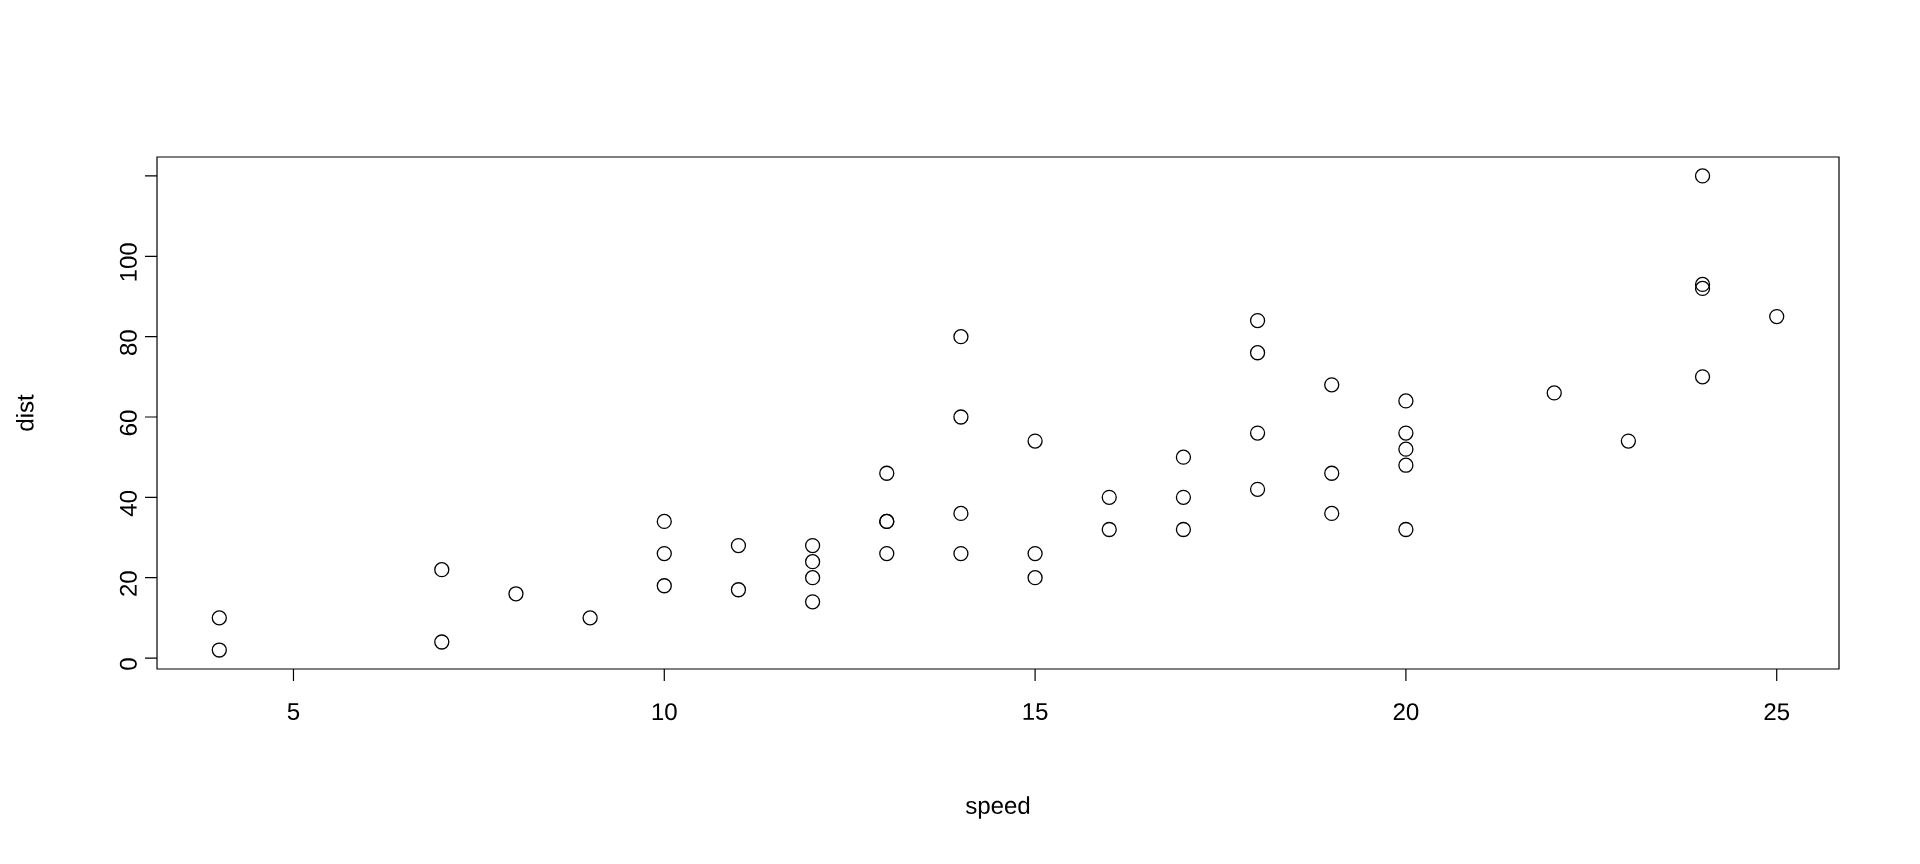  Describe the element at coordinates (128, 503) in the screenshot. I see `y-tick-label: 40` at that location.